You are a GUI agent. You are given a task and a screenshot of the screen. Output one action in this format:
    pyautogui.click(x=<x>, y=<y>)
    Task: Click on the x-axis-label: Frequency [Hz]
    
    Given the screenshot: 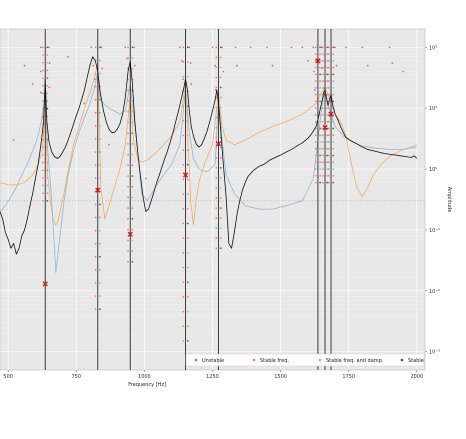 What is the action you would take?
    pyautogui.click(x=147, y=385)
    